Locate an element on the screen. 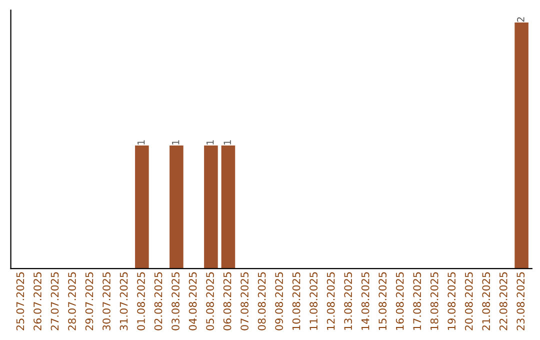 The image size is (540, 340). x-tick-label: 06.08.2025 is located at coordinates (227, 301).